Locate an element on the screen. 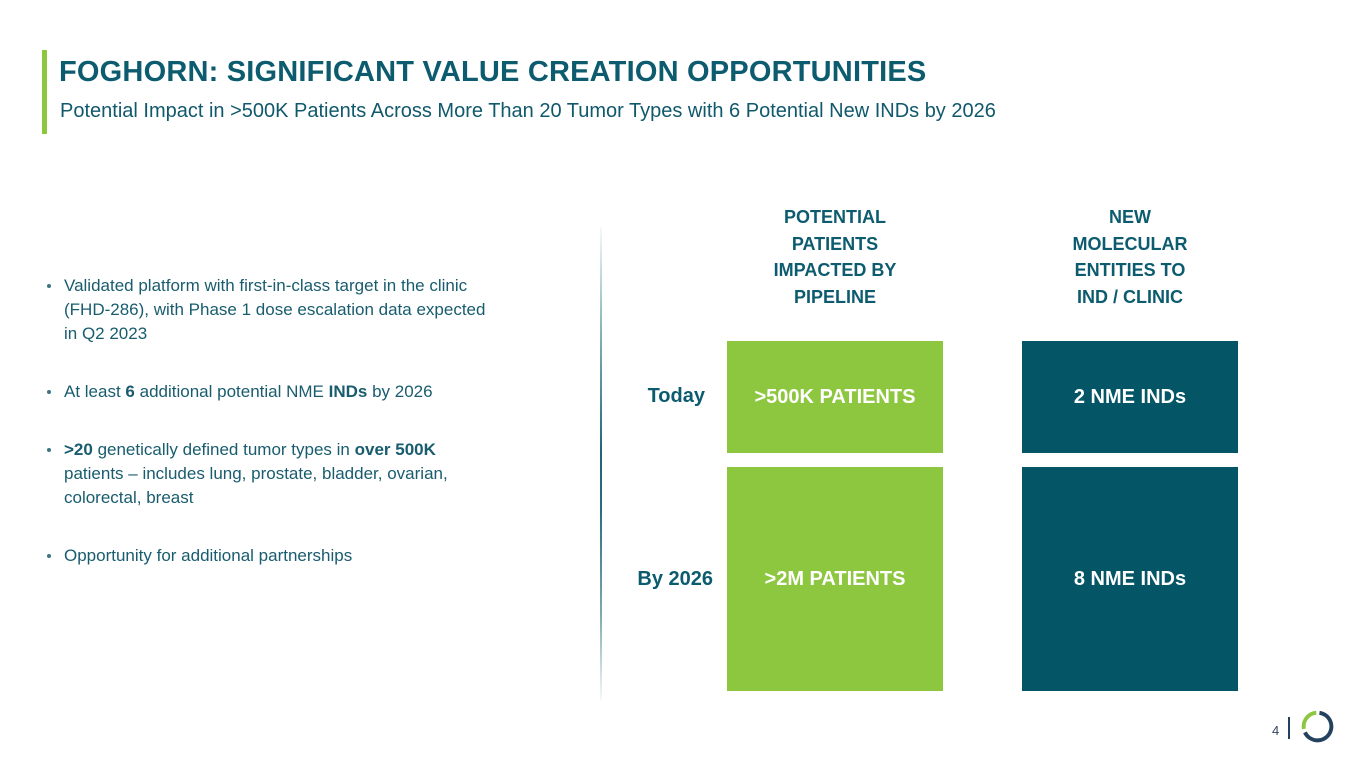 Image resolution: width=1365 pixels, height=768 pixels. title-accent-bar is located at coordinates (44, 92).